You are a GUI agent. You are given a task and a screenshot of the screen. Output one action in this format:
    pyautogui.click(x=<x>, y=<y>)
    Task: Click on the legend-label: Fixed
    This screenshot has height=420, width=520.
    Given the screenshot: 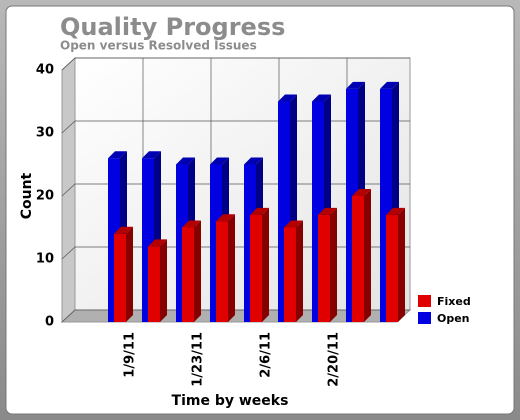 What is the action you would take?
    pyautogui.click(x=454, y=301)
    